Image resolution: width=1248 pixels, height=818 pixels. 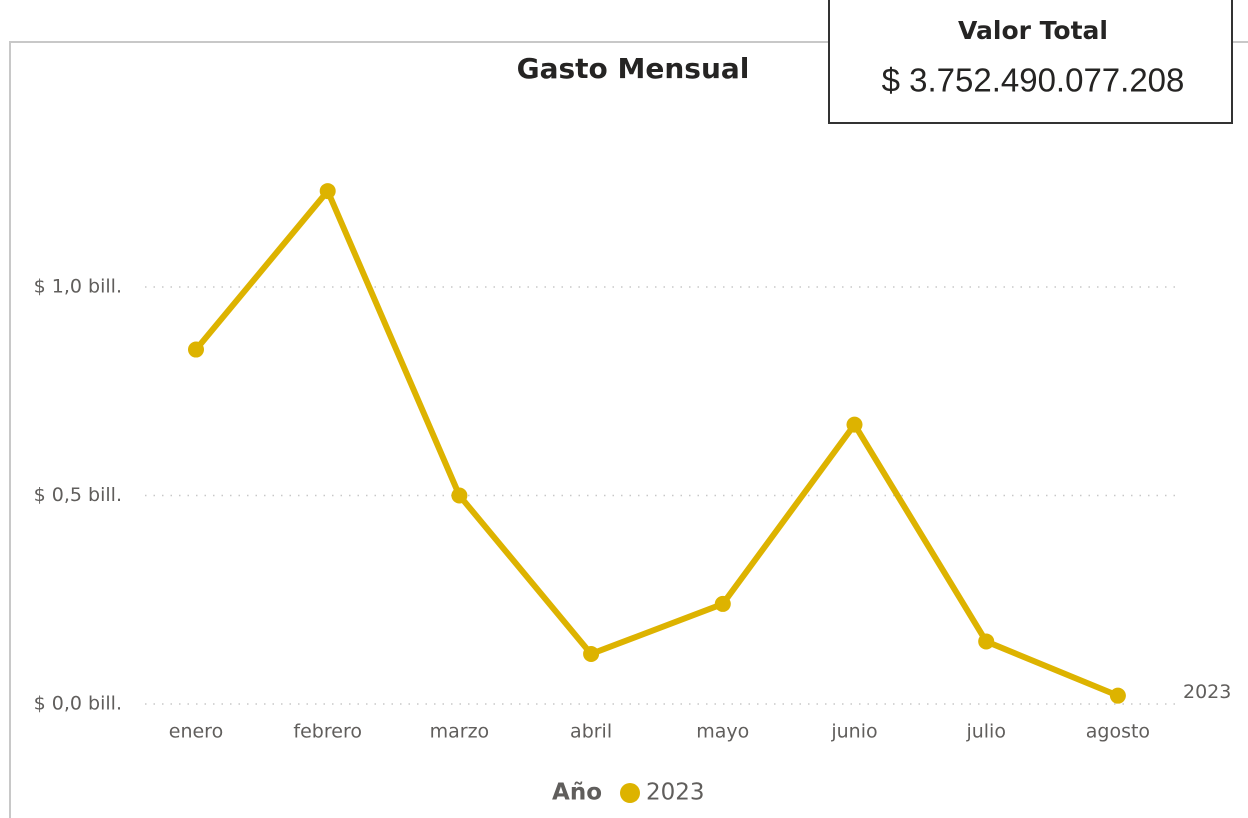 What do you see at coordinates (78, 287) in the screenshot?
I see `y-tick-label: $ 1,0 bill.` at bounding box center [78, 287].